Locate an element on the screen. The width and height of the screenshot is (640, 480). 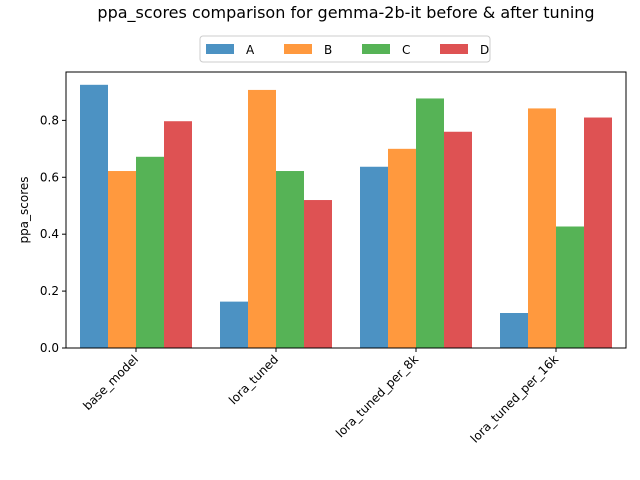
bar-A-base_model is located at coordinates (94, 216).